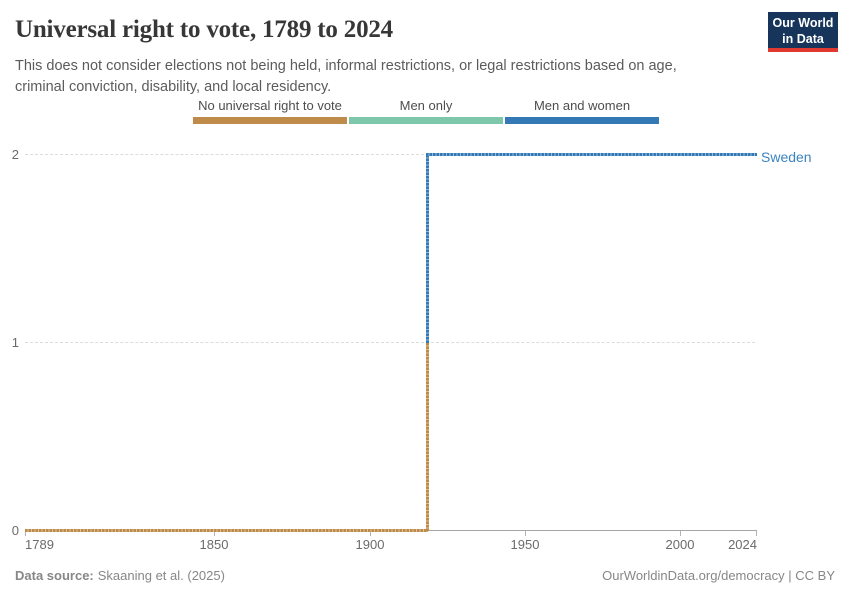  Describe the element at coordinates (525, 533) in the screenshot. I see `x-tick-1950` at that location.